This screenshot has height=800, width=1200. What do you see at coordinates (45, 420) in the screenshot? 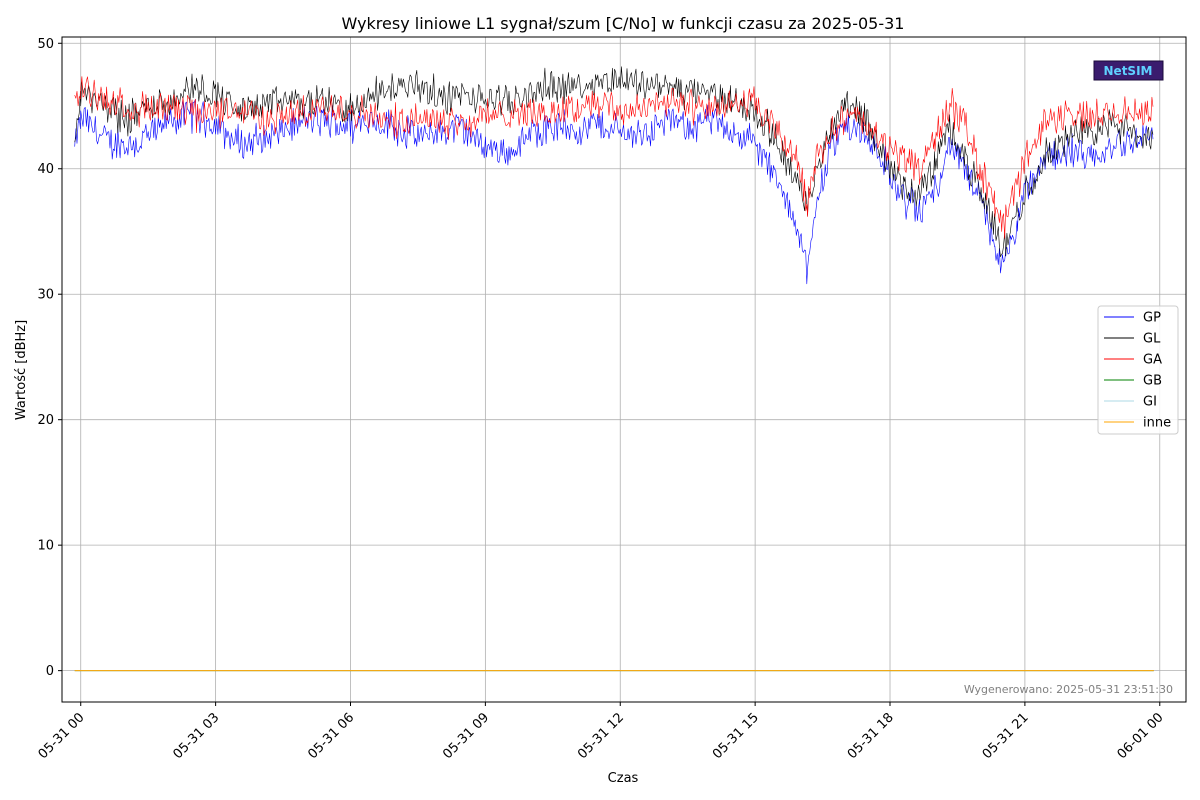
I see `y-tick-label: 20` at bounding box center [45, 420].